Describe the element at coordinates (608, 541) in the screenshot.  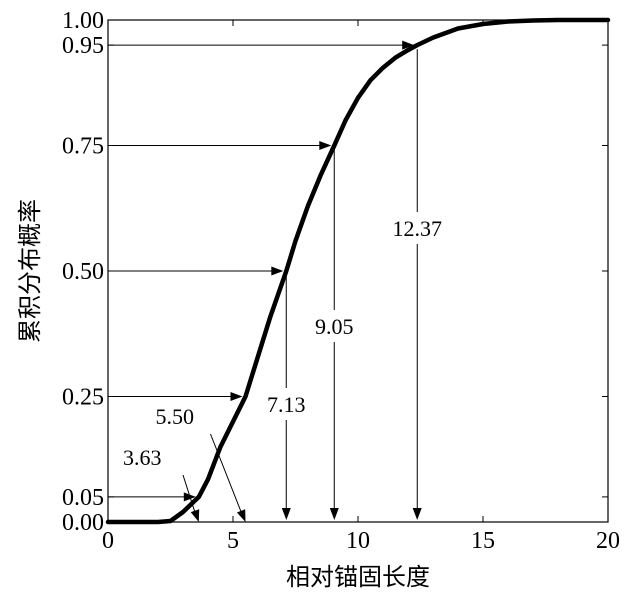
I see `x-tick-label: 20` at that location.